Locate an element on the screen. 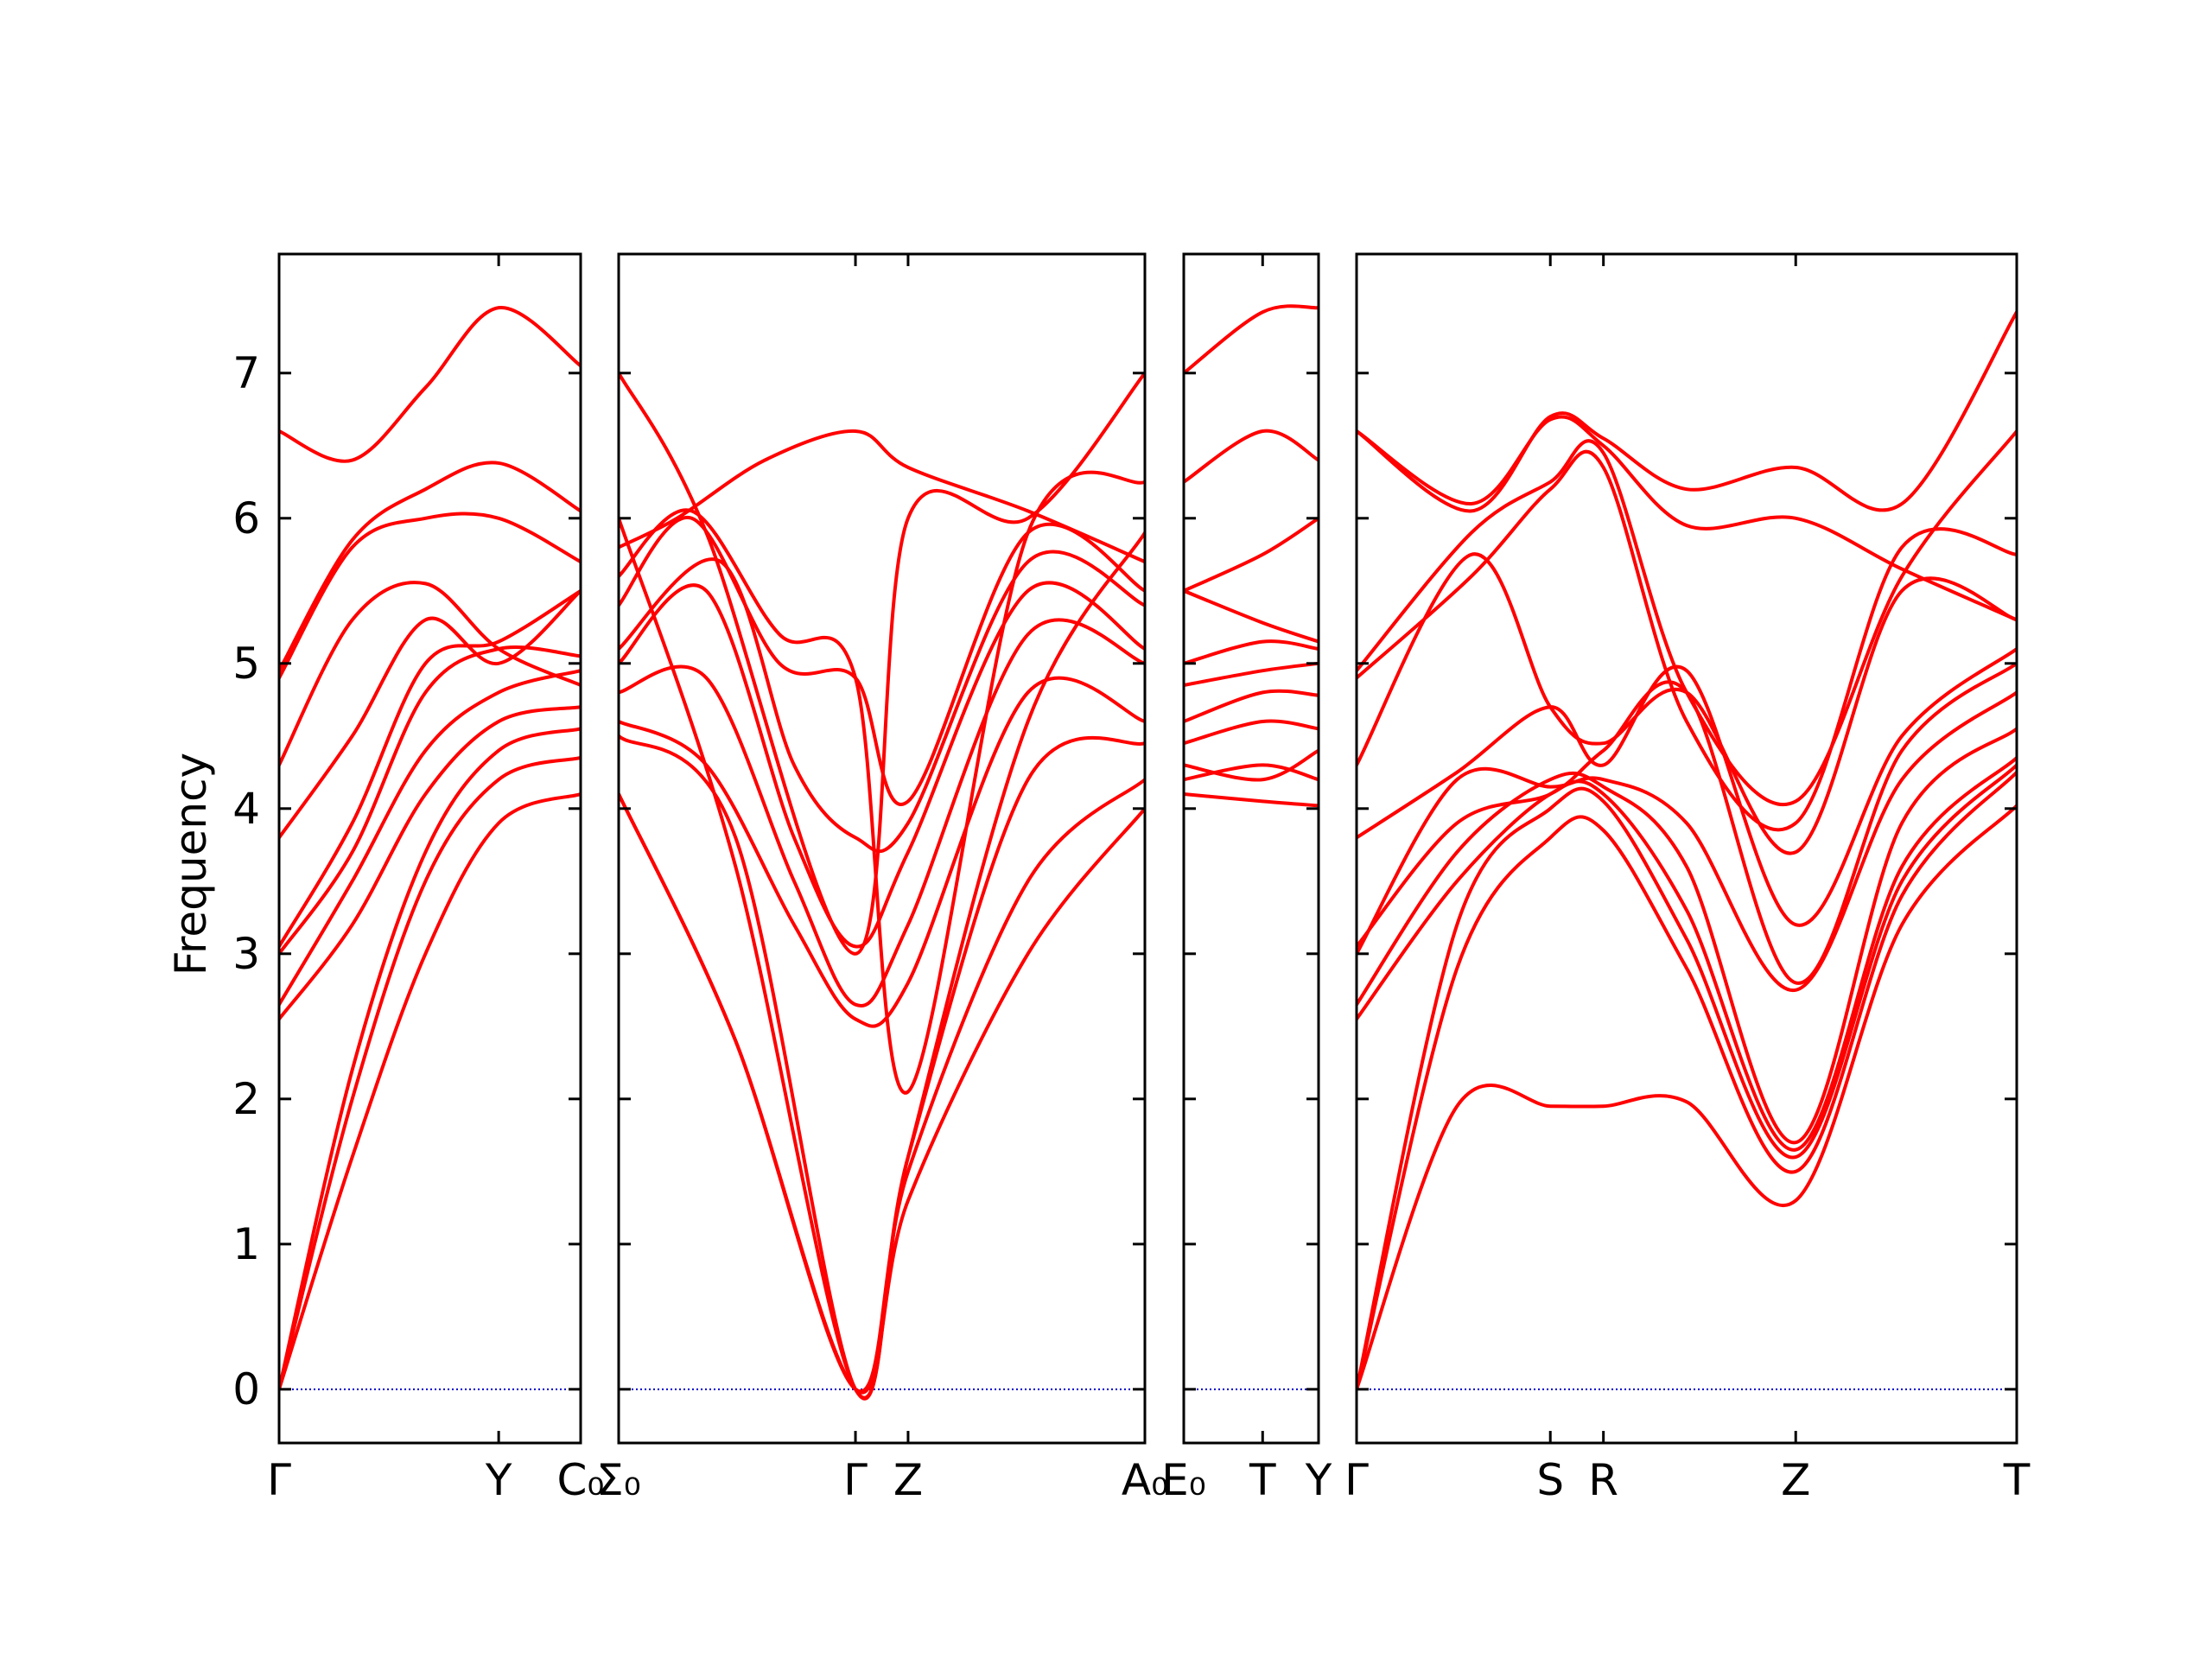  y-tick-label: 5 is located at coordinates (246, 664).